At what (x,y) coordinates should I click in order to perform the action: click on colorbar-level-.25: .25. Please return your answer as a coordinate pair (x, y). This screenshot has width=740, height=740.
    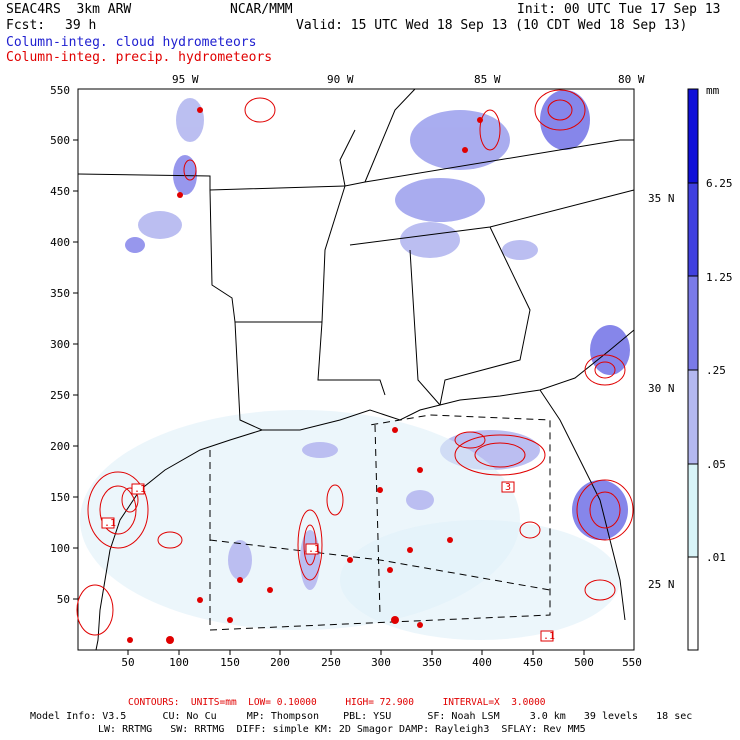
    Looking at the image, I should click on (716, 370).